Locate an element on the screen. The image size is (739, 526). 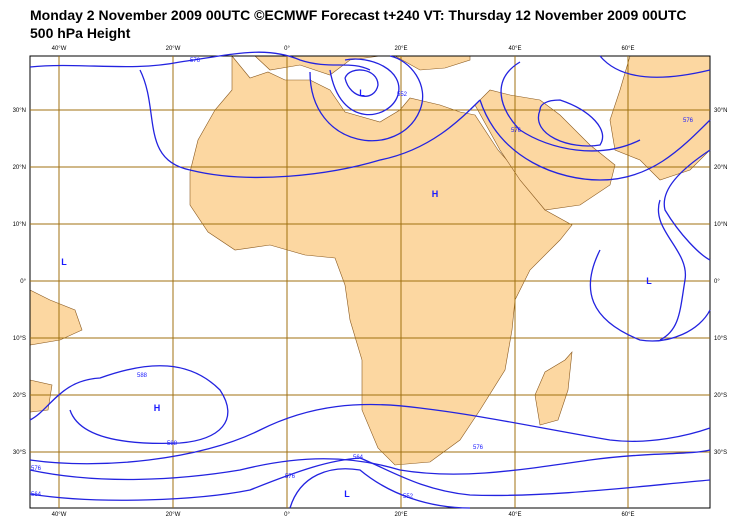
subtitle: 500 hPa Height is located at coordinates (80, 33).